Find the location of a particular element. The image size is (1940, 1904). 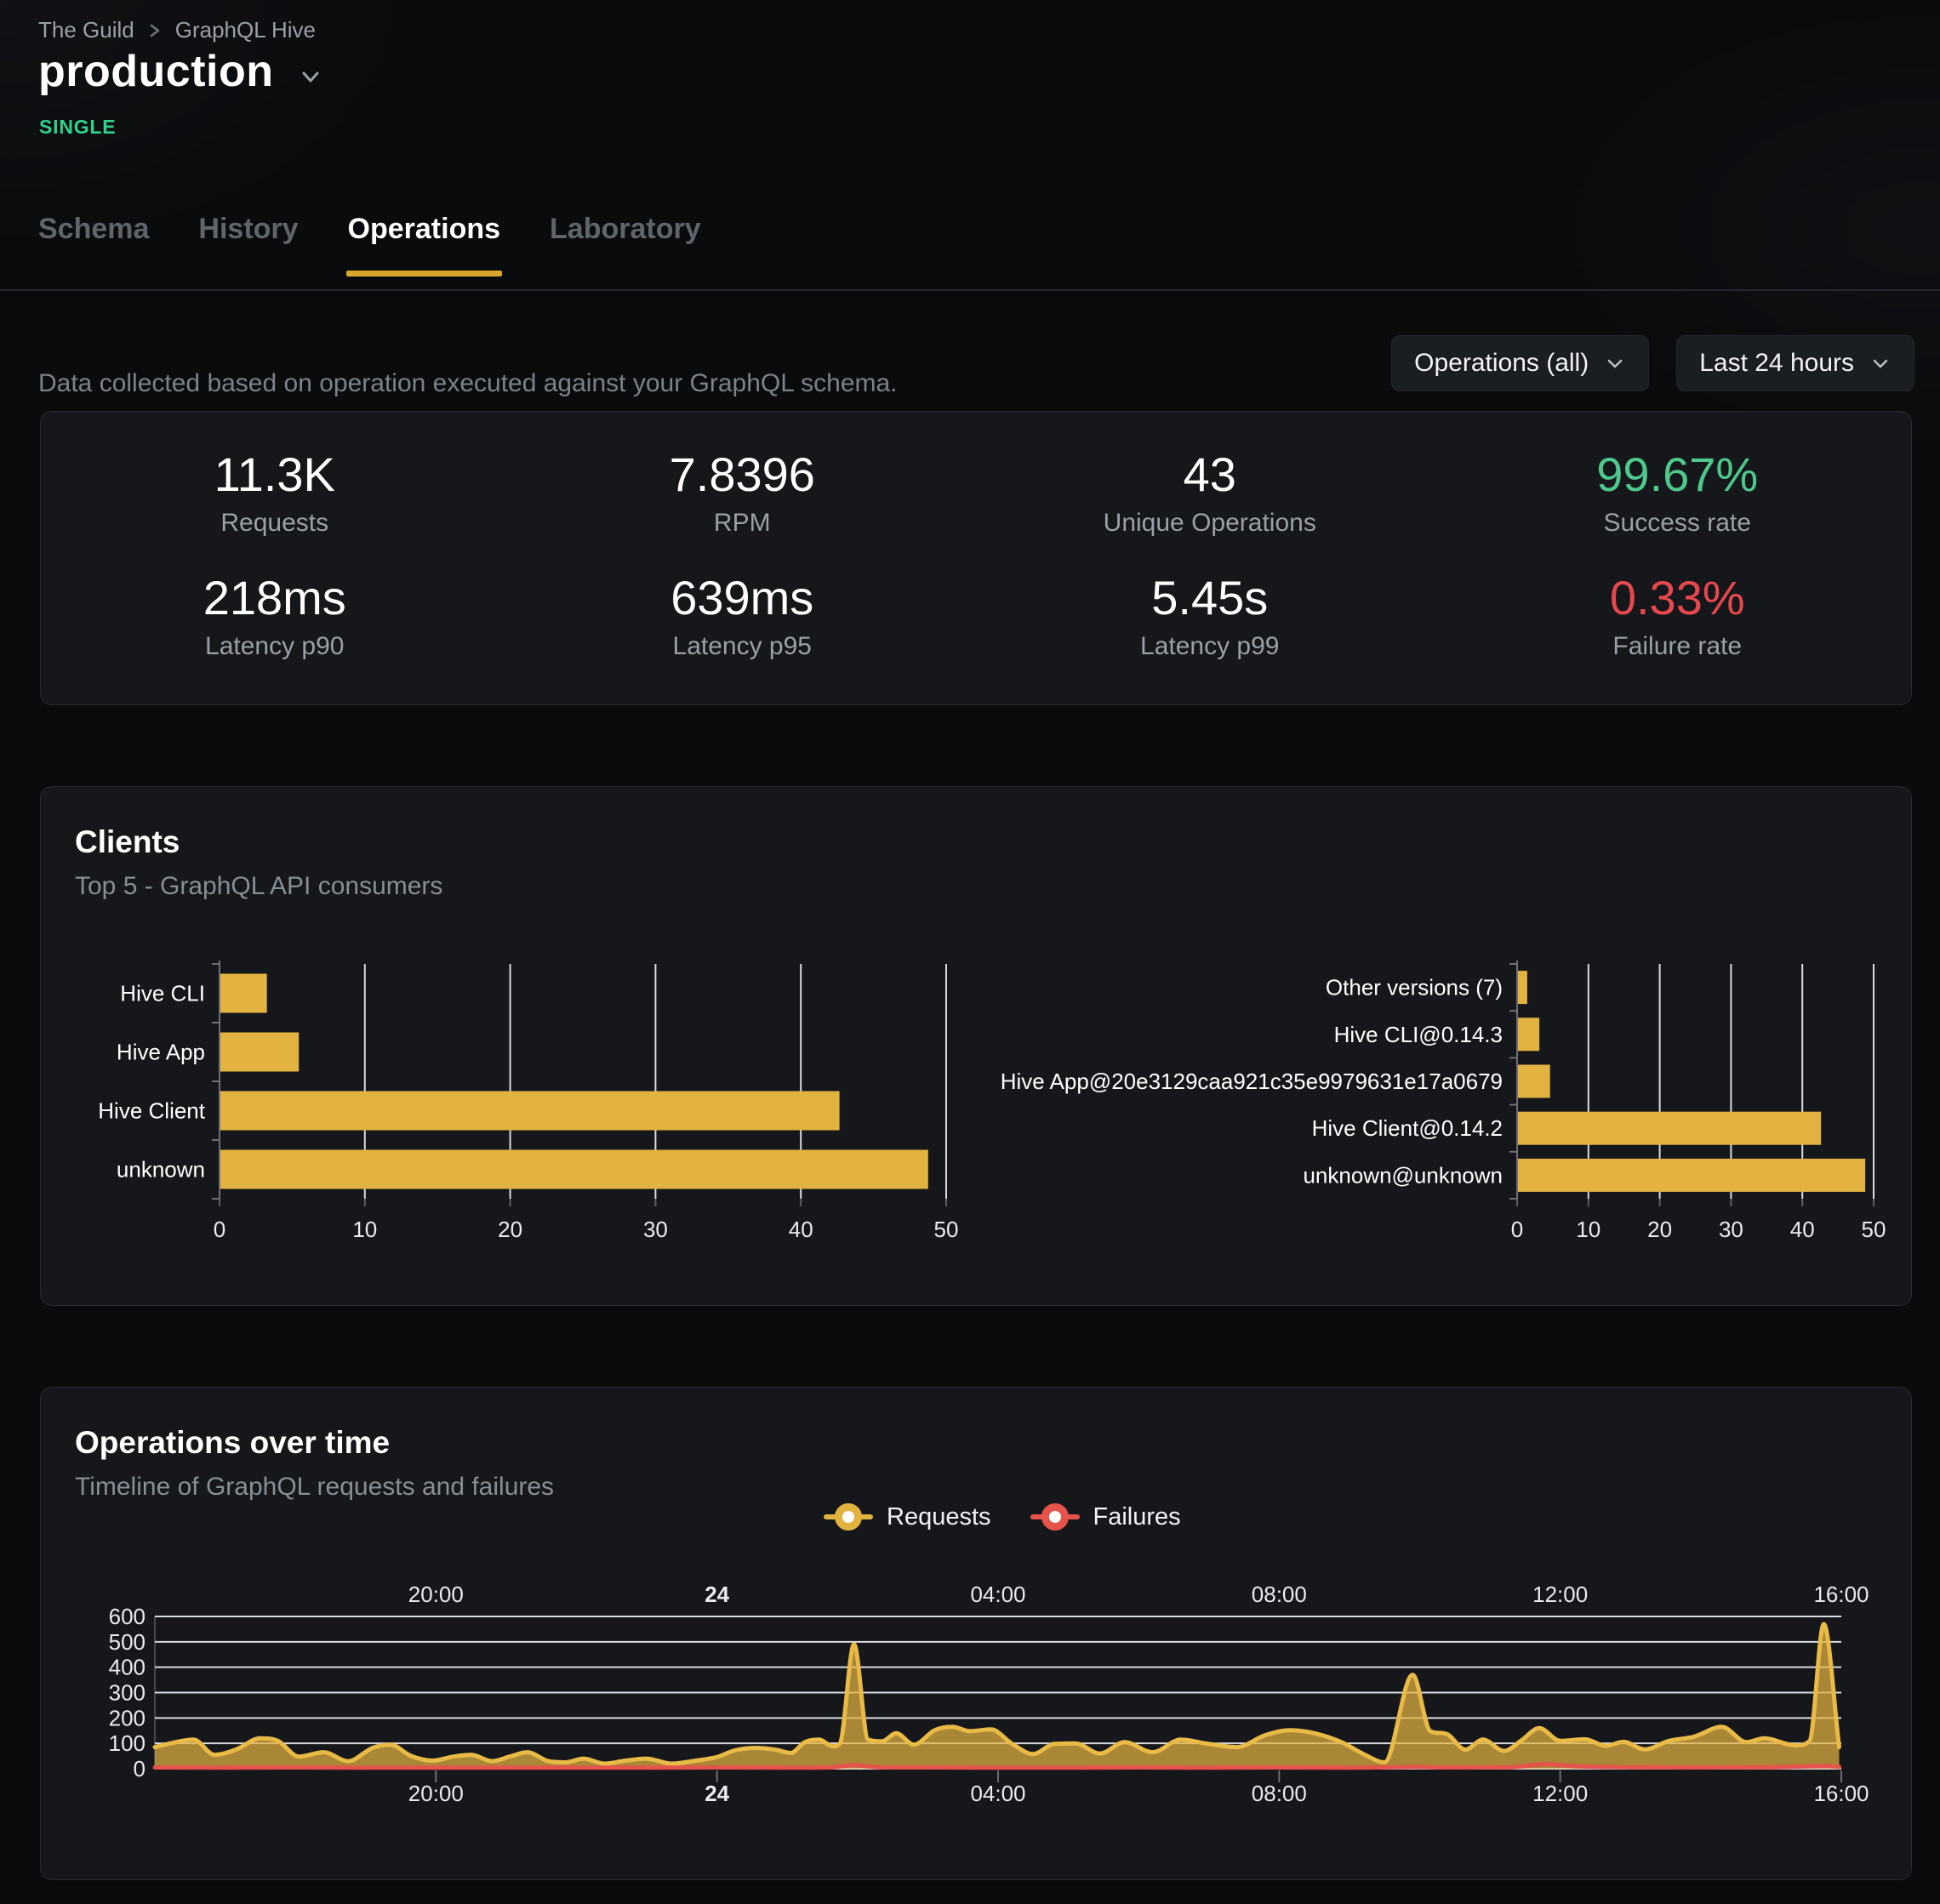

legend-item-failures: Failures is located at coordinates (1105, 1517).